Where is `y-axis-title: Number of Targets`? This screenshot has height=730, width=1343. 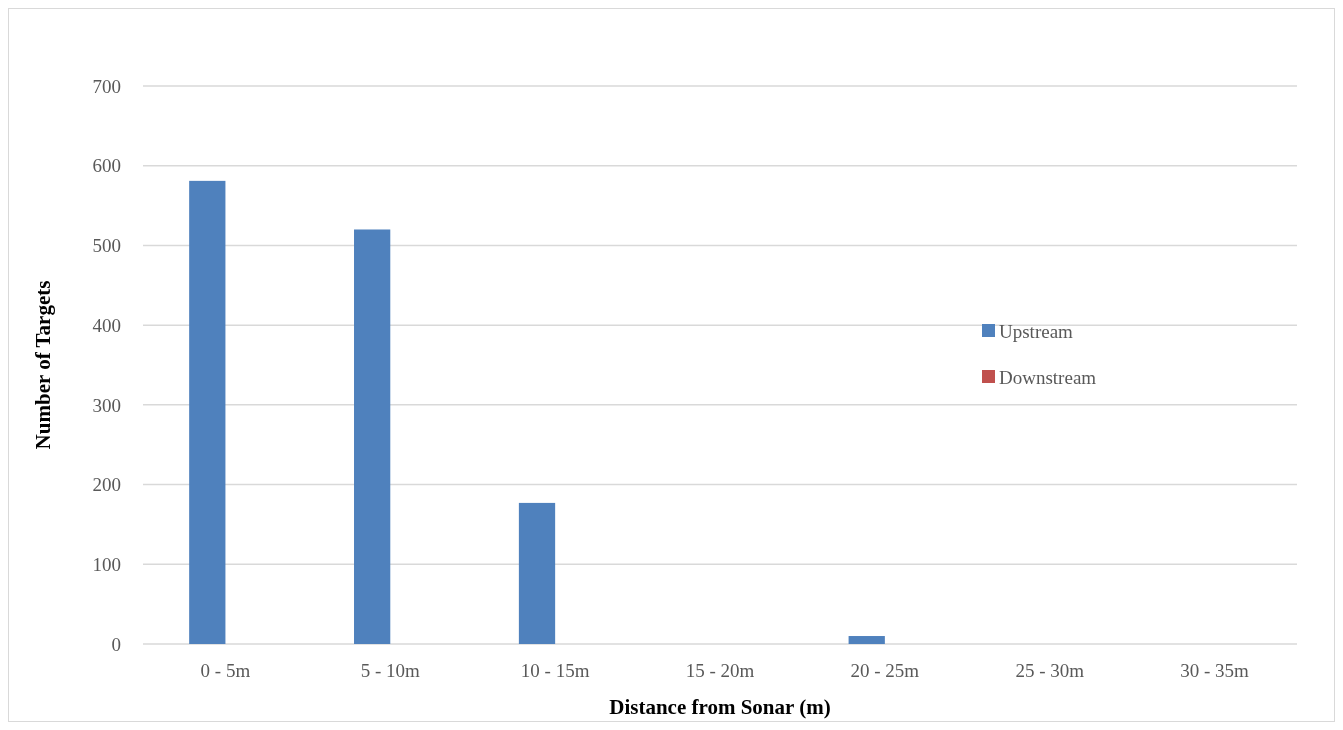 y-axis-title: Number of Targets is located at coordinates (43, 365).